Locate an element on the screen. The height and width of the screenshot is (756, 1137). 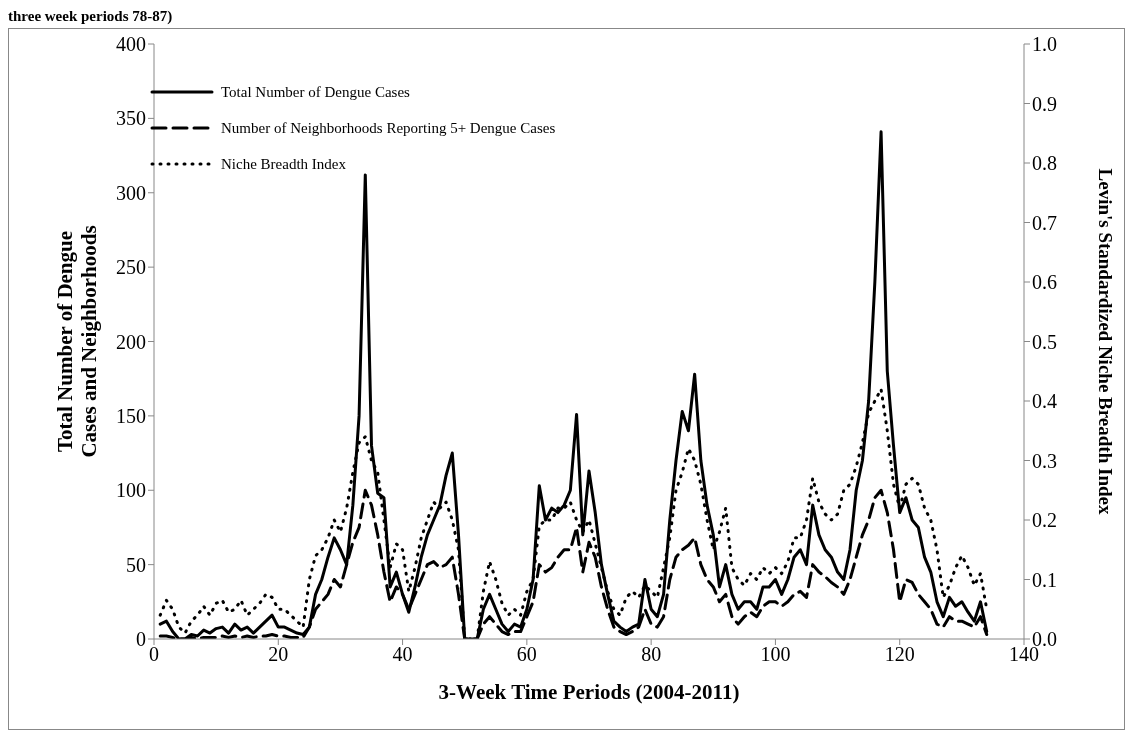
x-tick-label: 20 is located at coordinates (278, 654).